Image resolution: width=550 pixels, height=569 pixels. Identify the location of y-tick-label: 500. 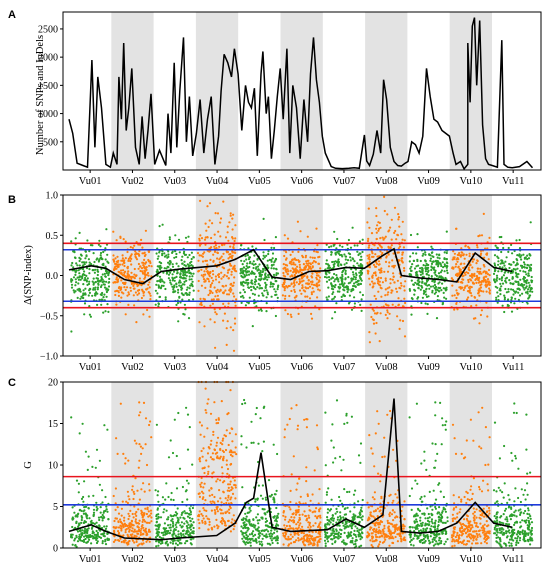
(50, 142).